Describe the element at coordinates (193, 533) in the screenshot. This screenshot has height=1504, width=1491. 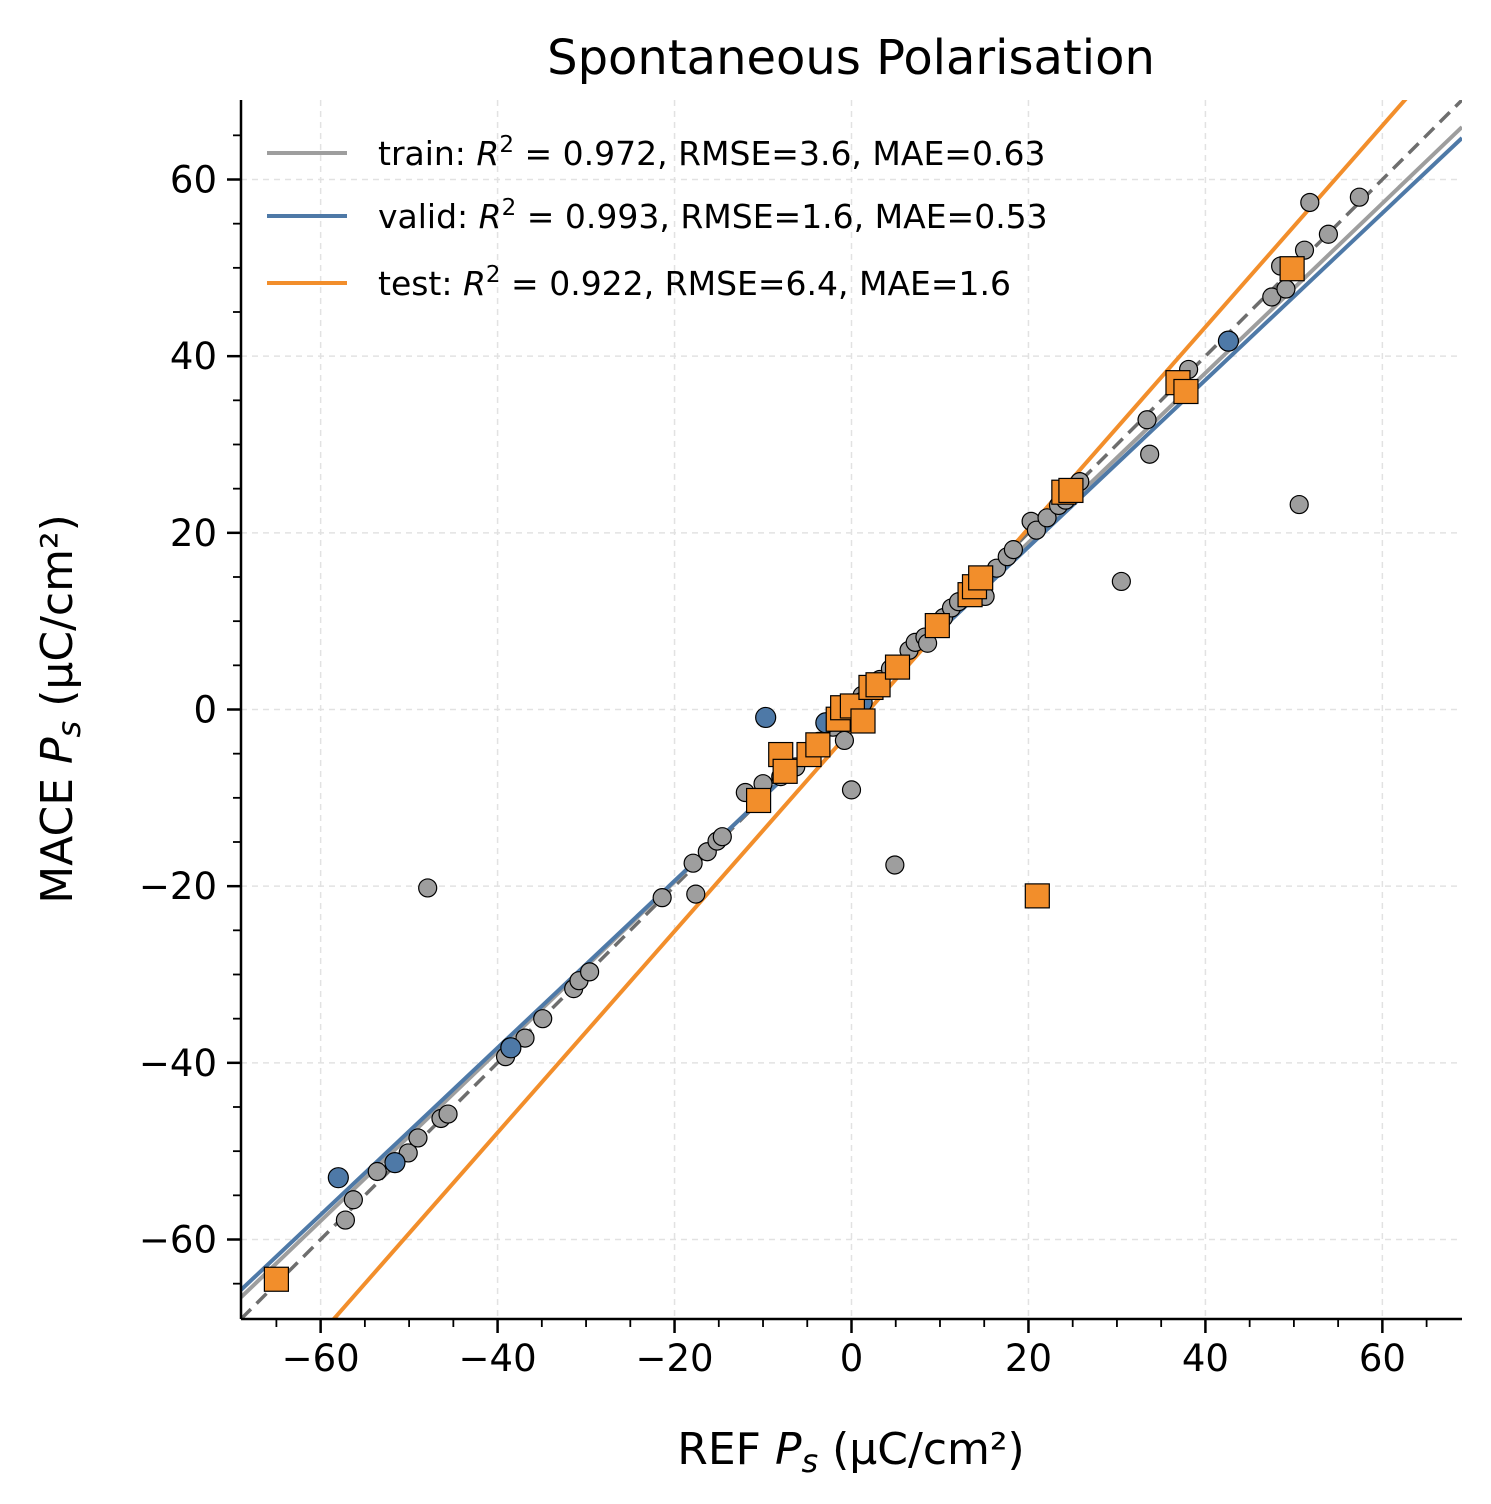
I see `y-tick-label: 20` at that location.